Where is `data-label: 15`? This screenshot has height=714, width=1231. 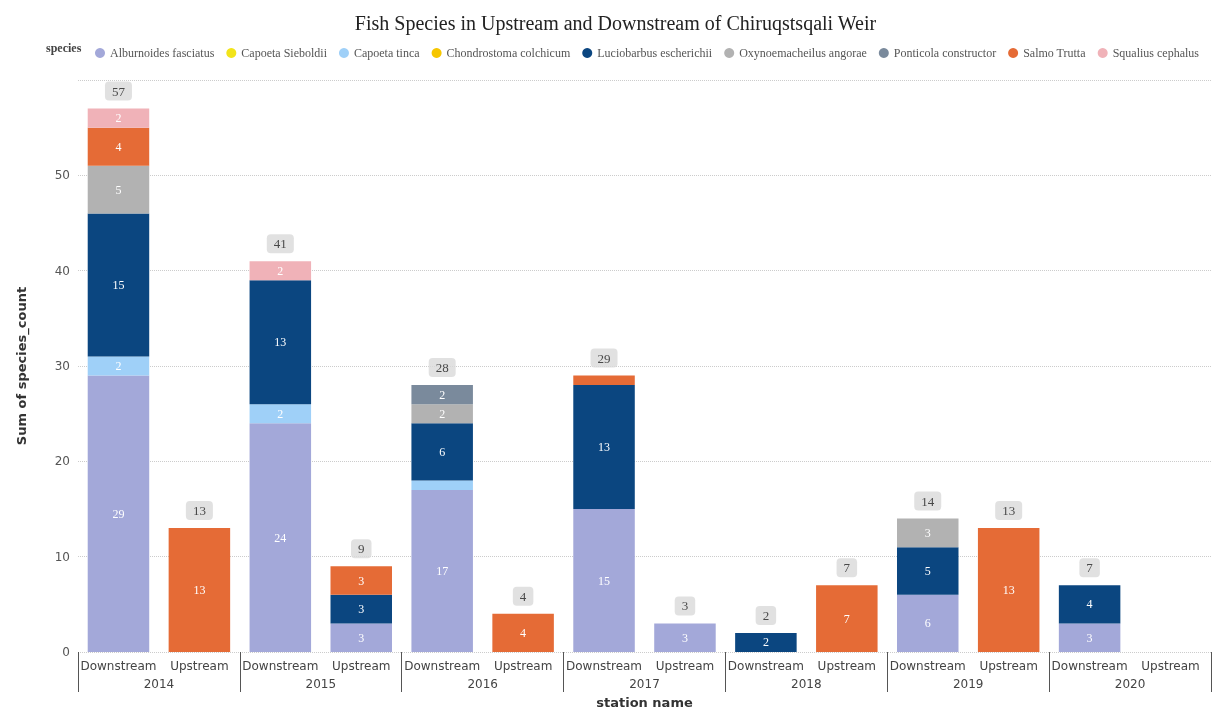
data-label: 15 is located at coordinates (604, 580).